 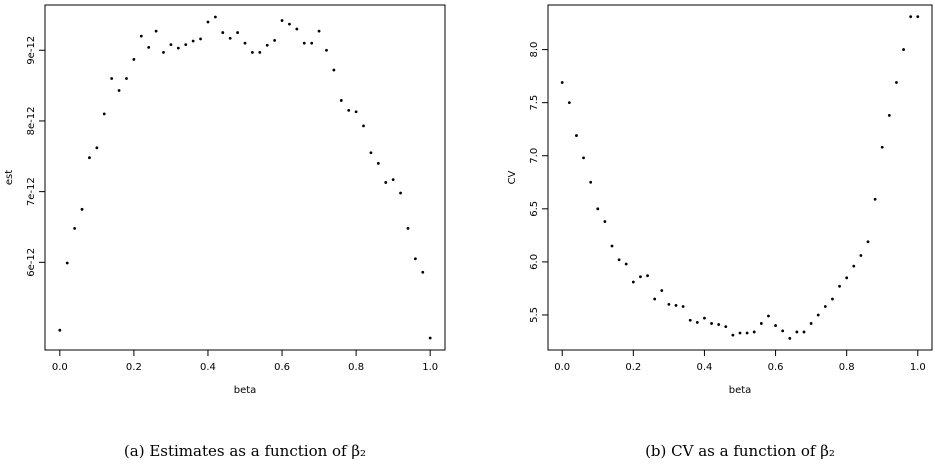 I want to click on y-tick-label: 6.0, so click(x=534, y=262).